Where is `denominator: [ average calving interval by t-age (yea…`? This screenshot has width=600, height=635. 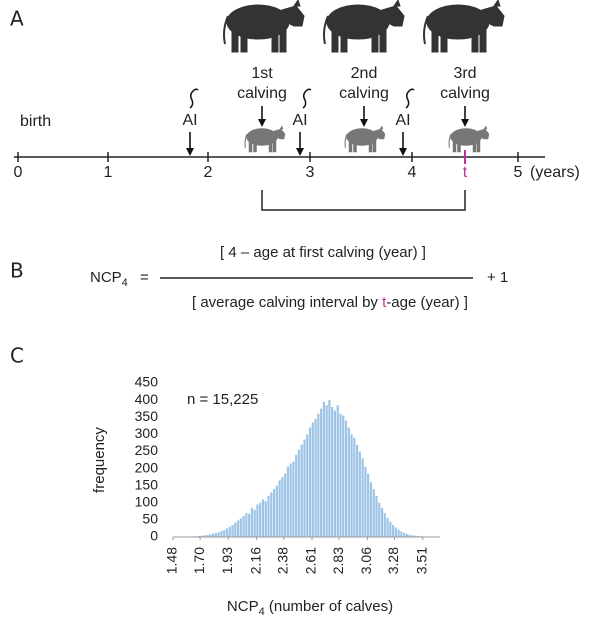
denominator: [ average calving interval by t-age (yea… is located at coordinates (330, 302).